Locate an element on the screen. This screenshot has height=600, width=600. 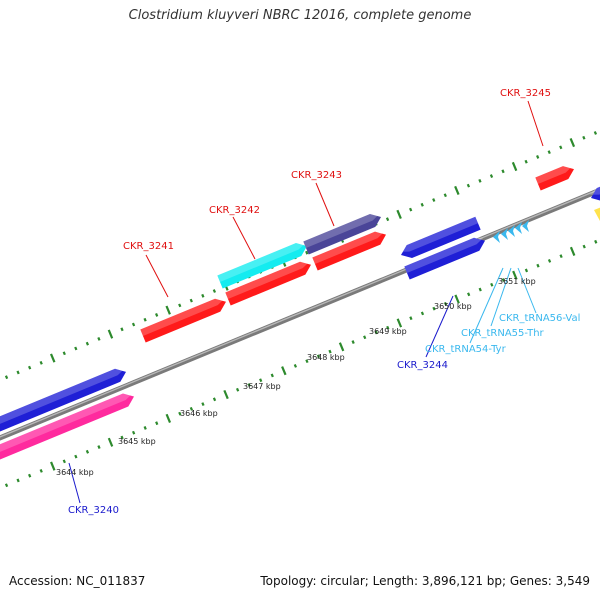
gene-arrow-cyan-body is located at coordinates (263, 264).